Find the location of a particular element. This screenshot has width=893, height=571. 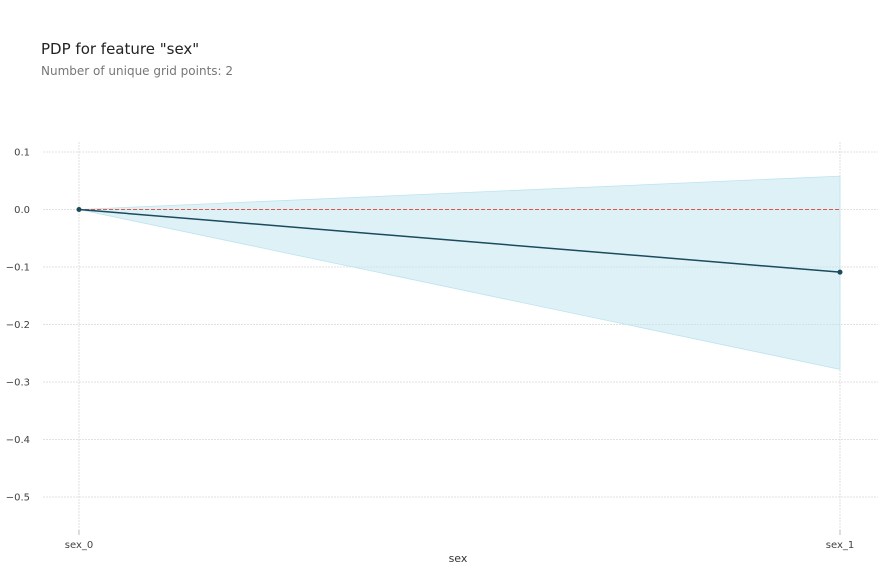

y-tick-labels: 0.1 0.0 −0.1 −0.2 −0.3 −0.4 −0.5 is located at coordinates (18, 326).